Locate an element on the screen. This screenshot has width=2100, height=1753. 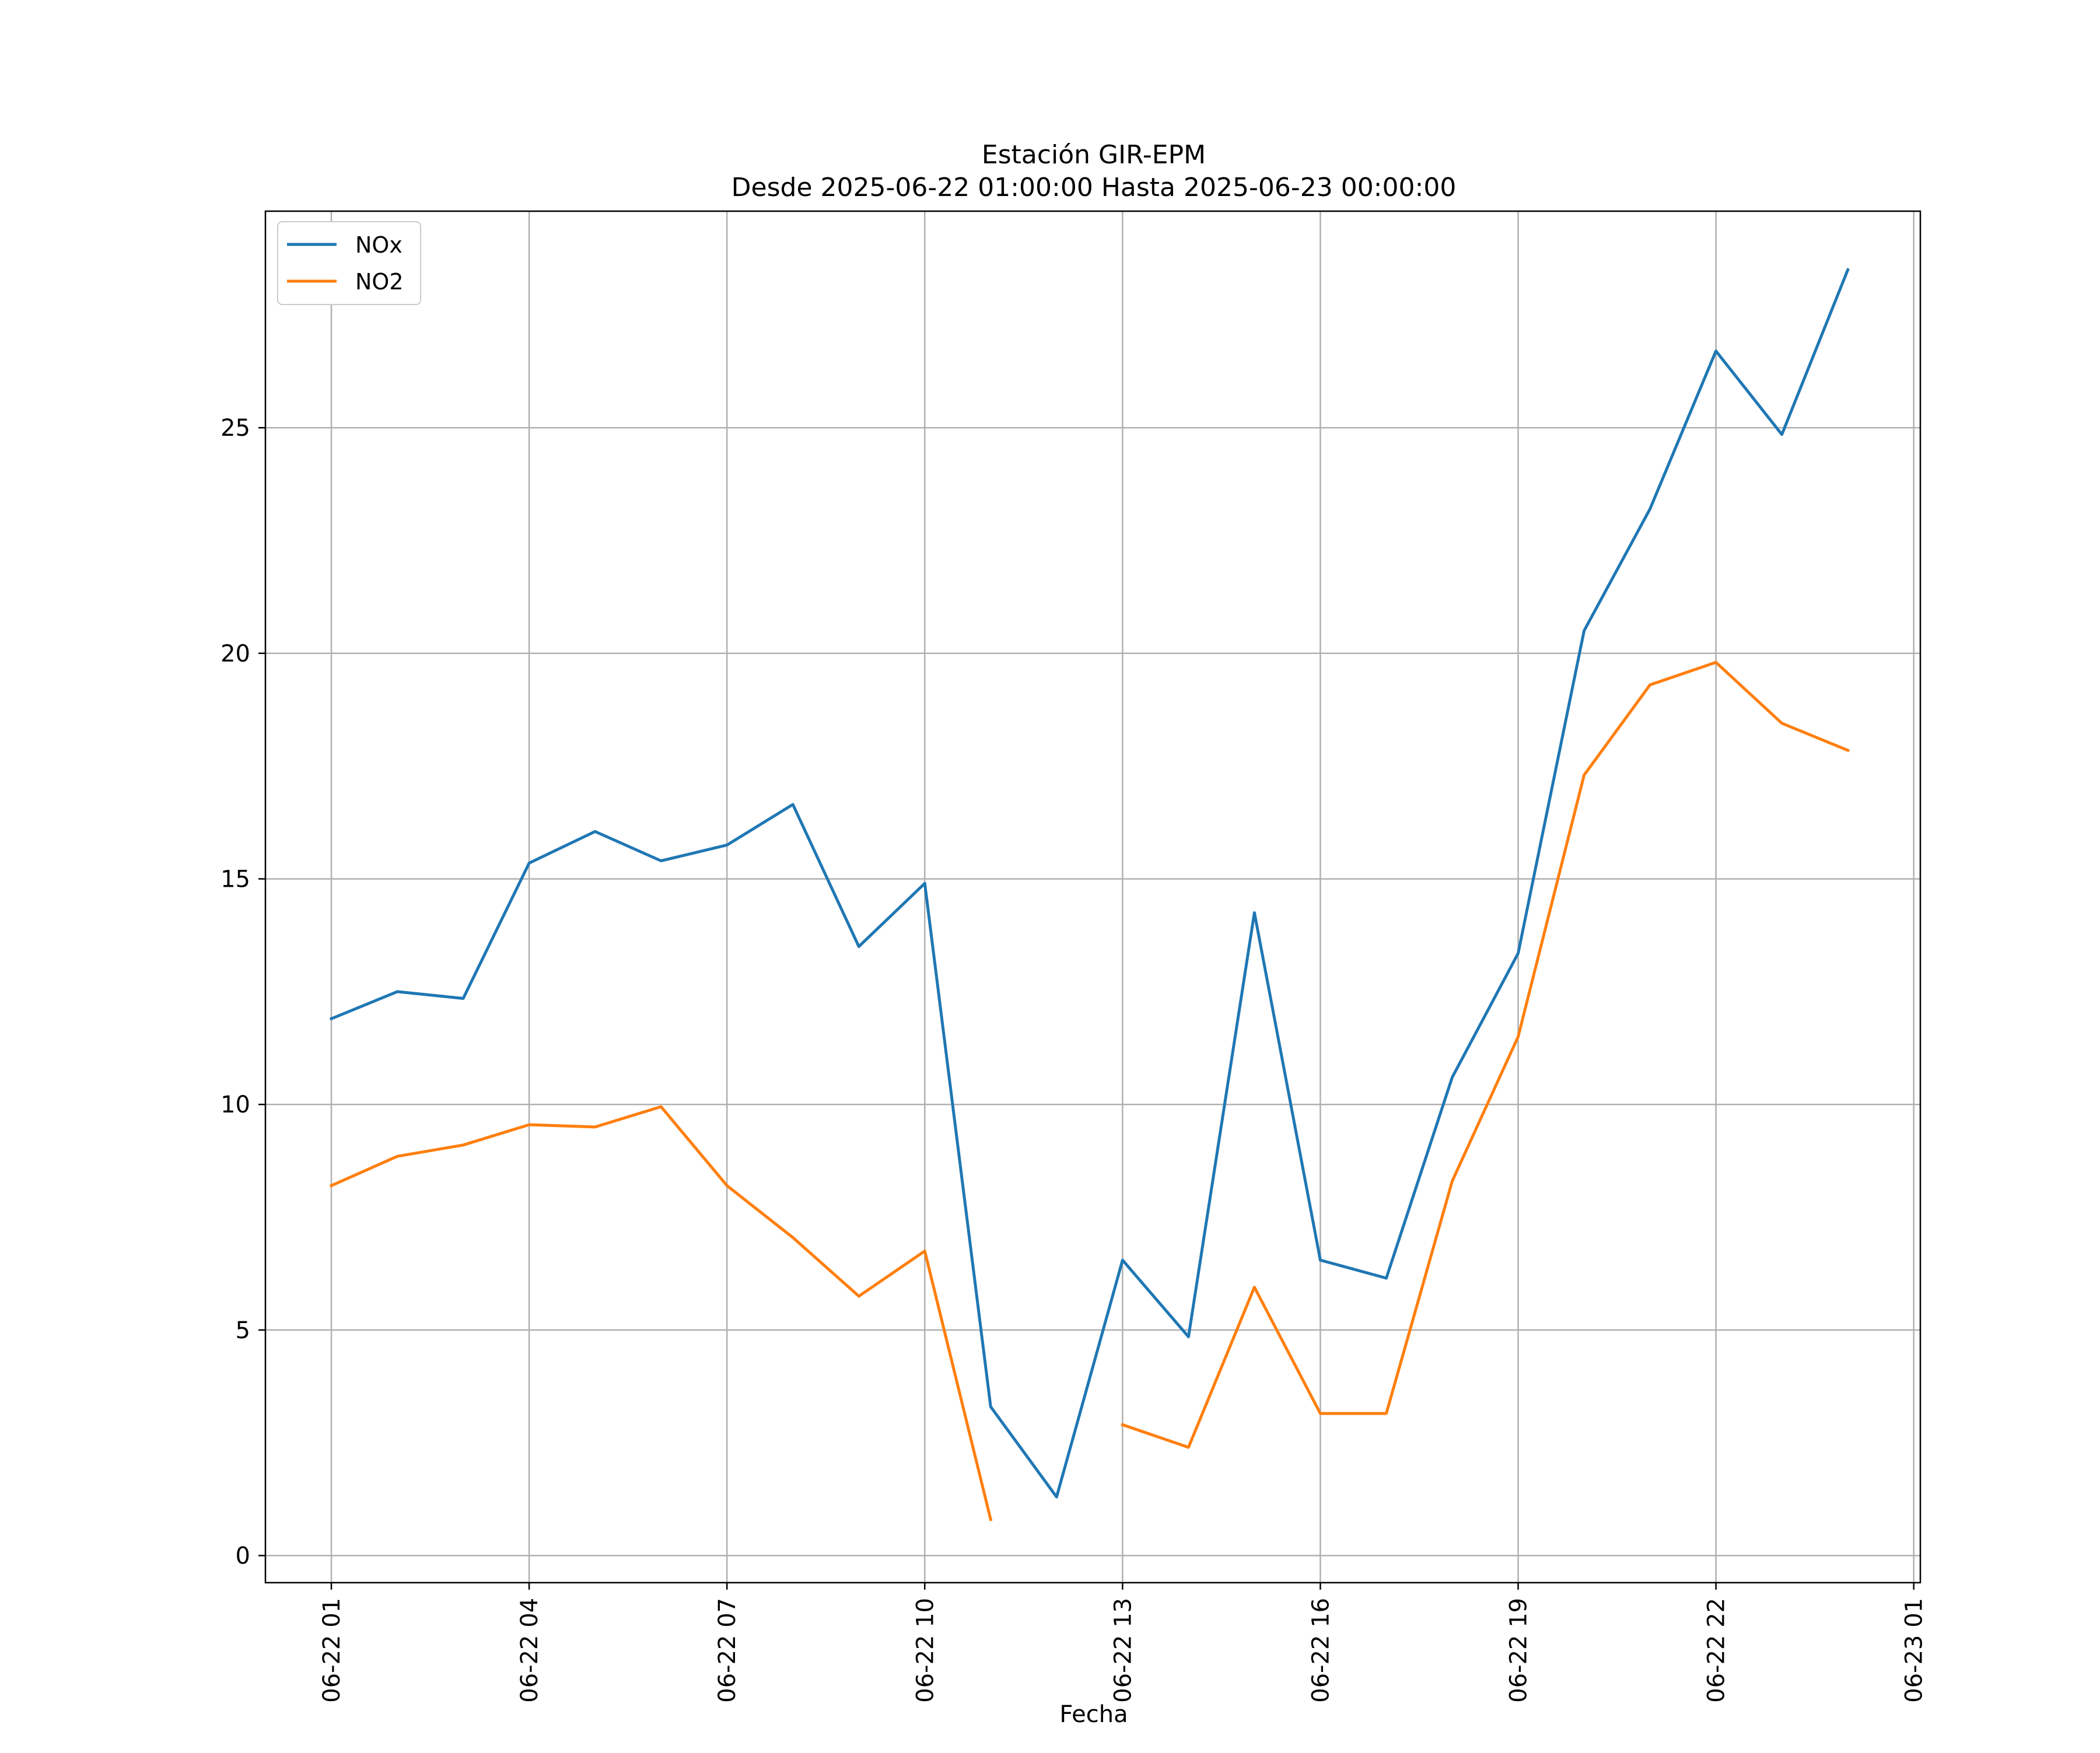
legend-label-nox: NOx is located at coordinates (378, 245).